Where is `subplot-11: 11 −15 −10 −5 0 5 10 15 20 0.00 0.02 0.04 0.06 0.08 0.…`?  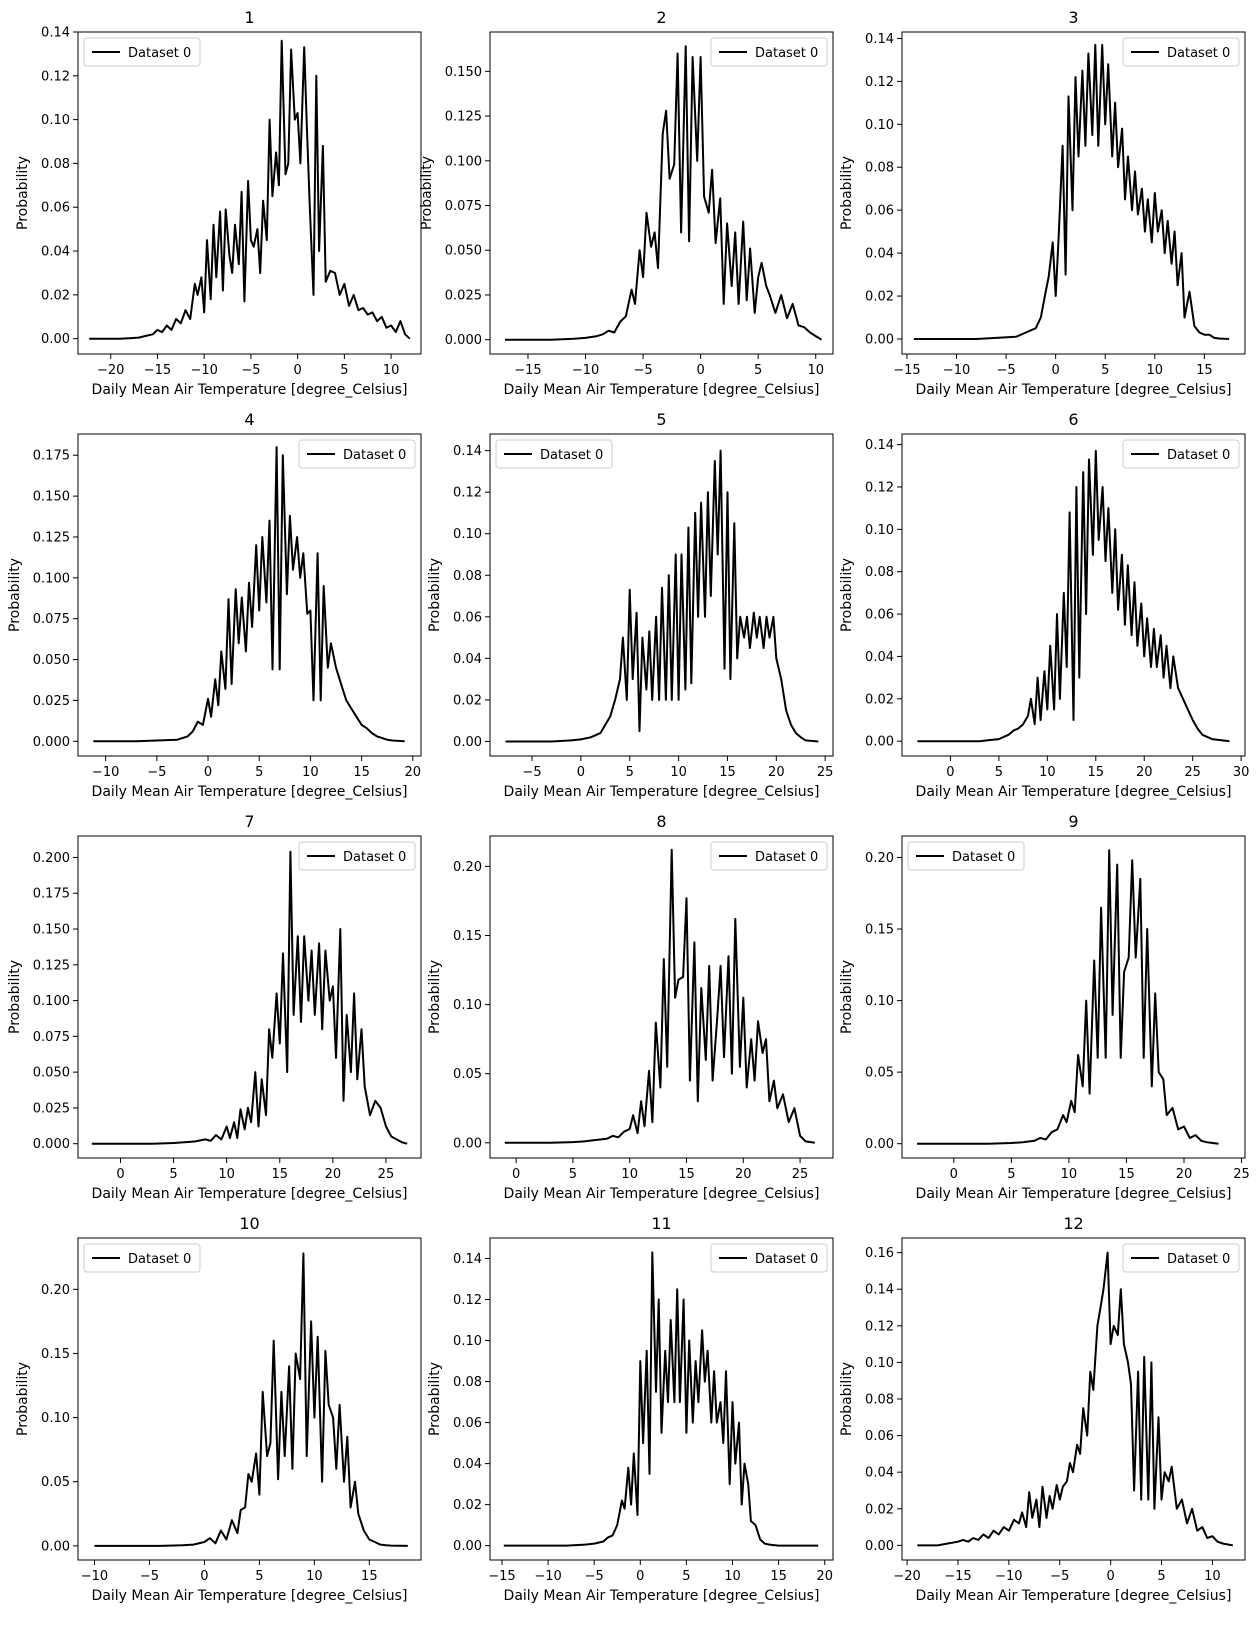
subplot-11: 11 −15 −10 −5 0 5 10 15 20 0.00 0.02 0.04 0.06 0.08 0.… is located at coordinates (630, 1409).